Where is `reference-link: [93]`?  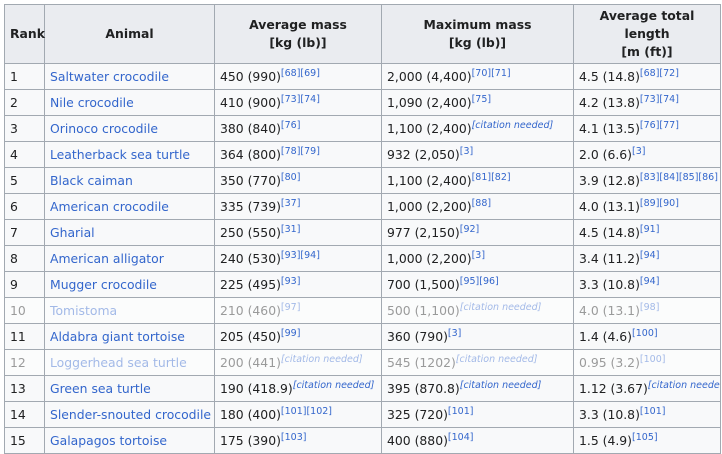 reference-link: [93] is located at coordinates (290, 281).